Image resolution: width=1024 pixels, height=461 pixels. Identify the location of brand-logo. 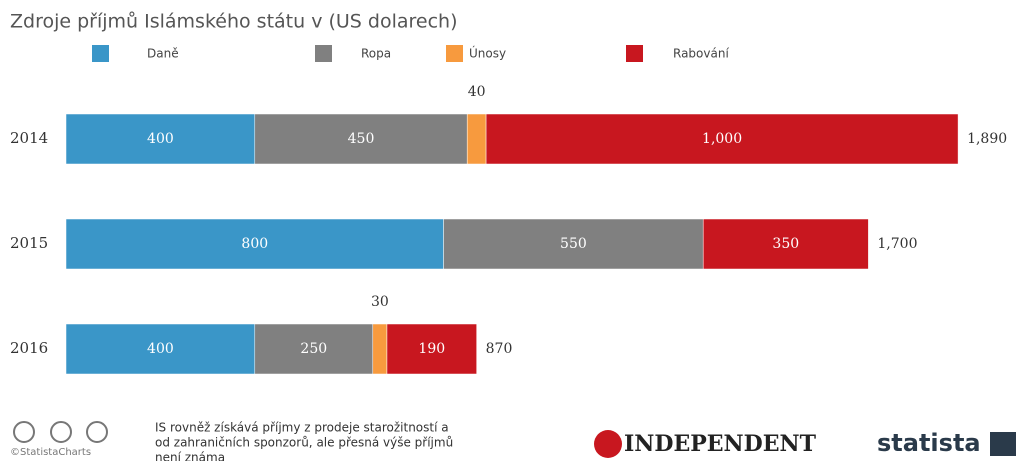
(1003, 444).